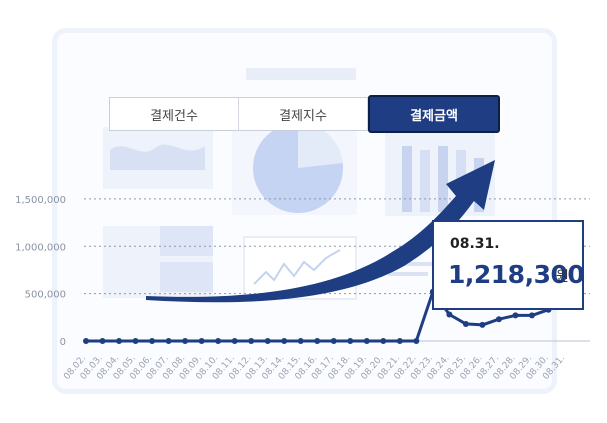 Image resolution: width=607 pixels, height=423 pixels. What do you see at coordinates (40, 200) in the screenshot?
I see `y-tick-label: 1,500,000` at bounding box center [40, 200].